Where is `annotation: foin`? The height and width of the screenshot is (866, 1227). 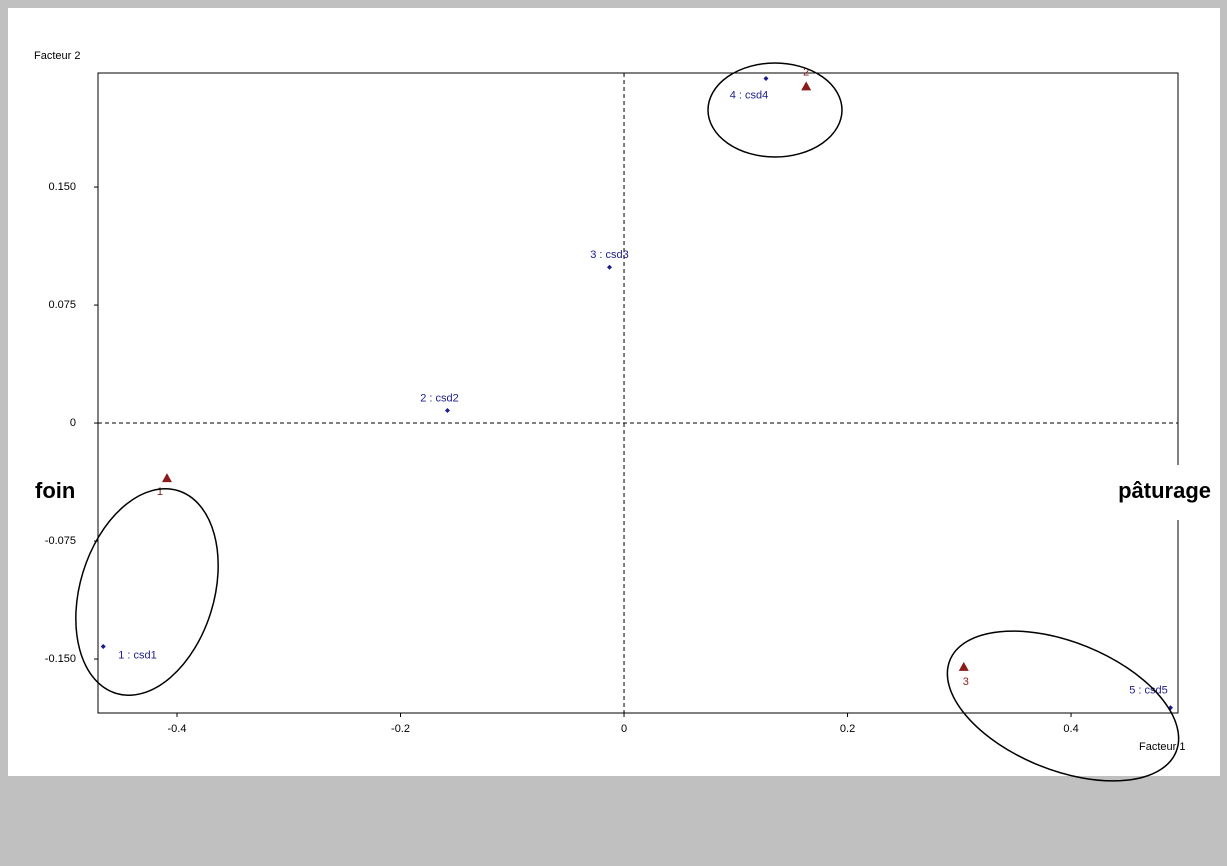 annotation: foin is located at coordinates (55, 490).